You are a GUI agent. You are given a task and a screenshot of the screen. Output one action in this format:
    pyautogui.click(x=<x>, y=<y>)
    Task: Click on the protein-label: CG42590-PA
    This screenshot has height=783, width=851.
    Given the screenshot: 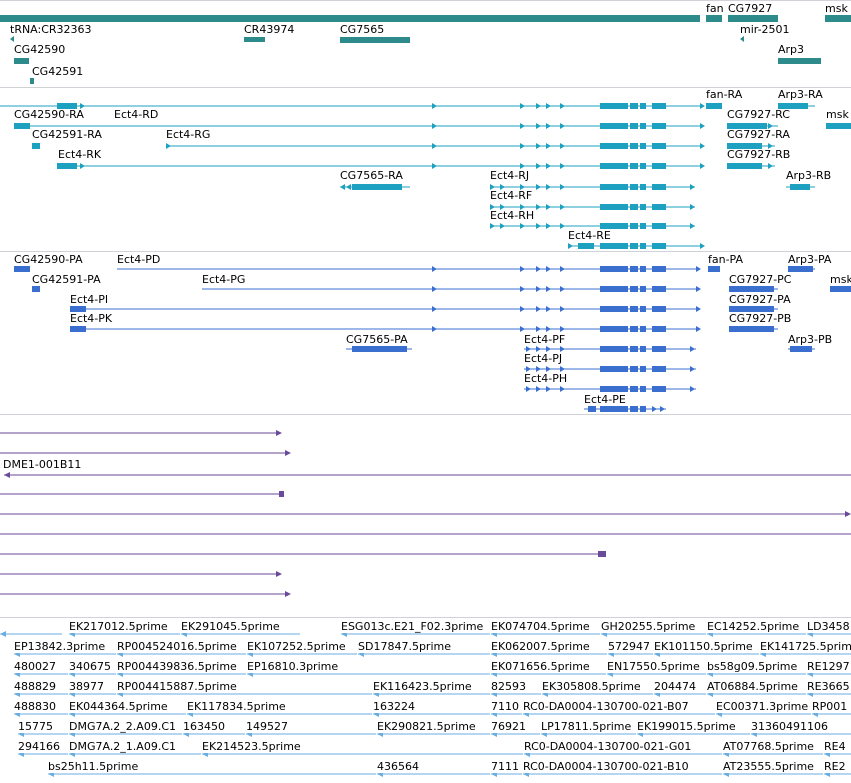 What is the action you would take?
    pyautogui.click(x=48, y=259)
    